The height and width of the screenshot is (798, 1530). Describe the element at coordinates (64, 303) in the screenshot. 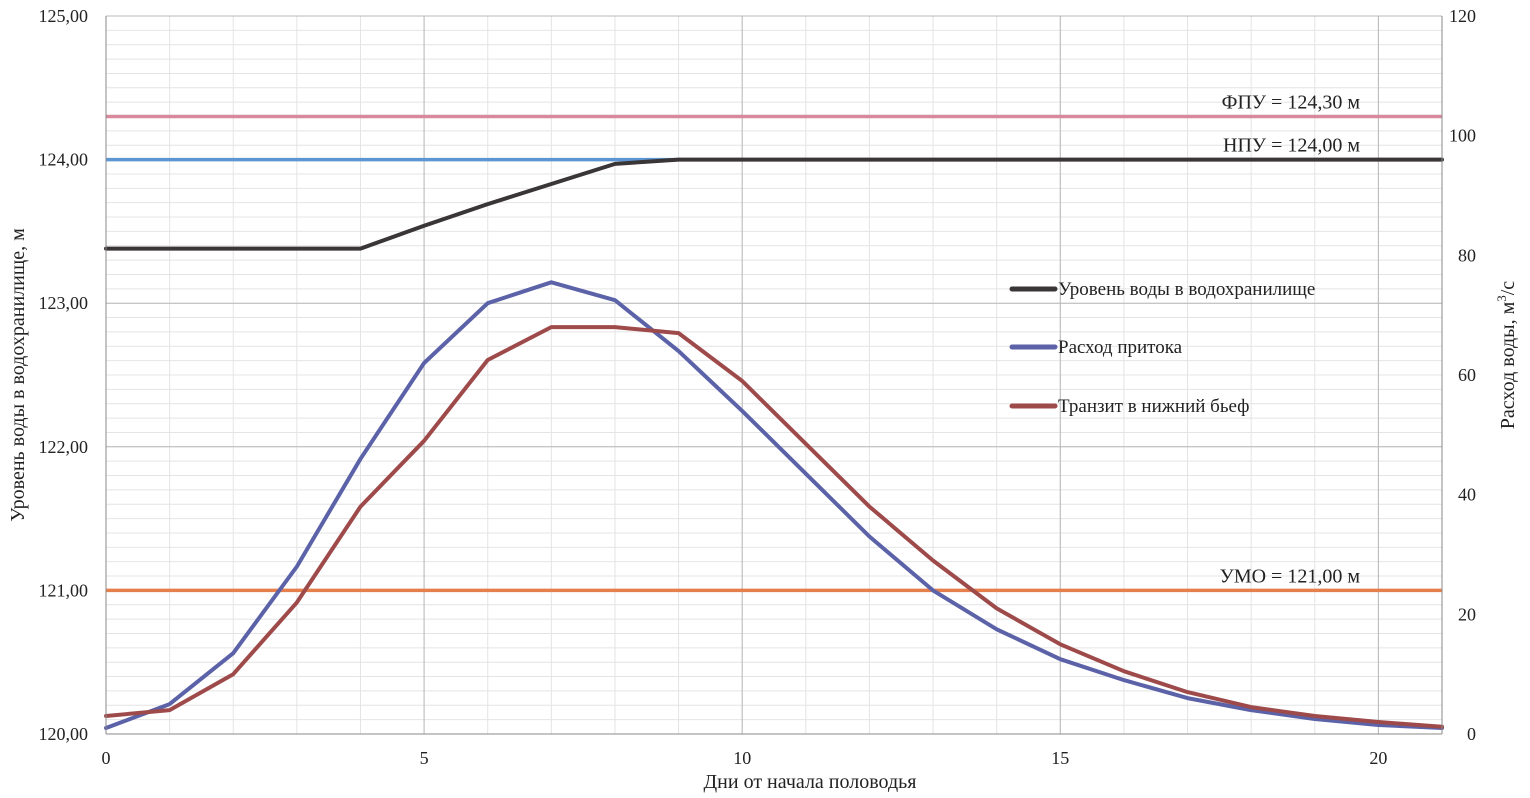

I see `y-left-tick-label: 123,00` at that location.